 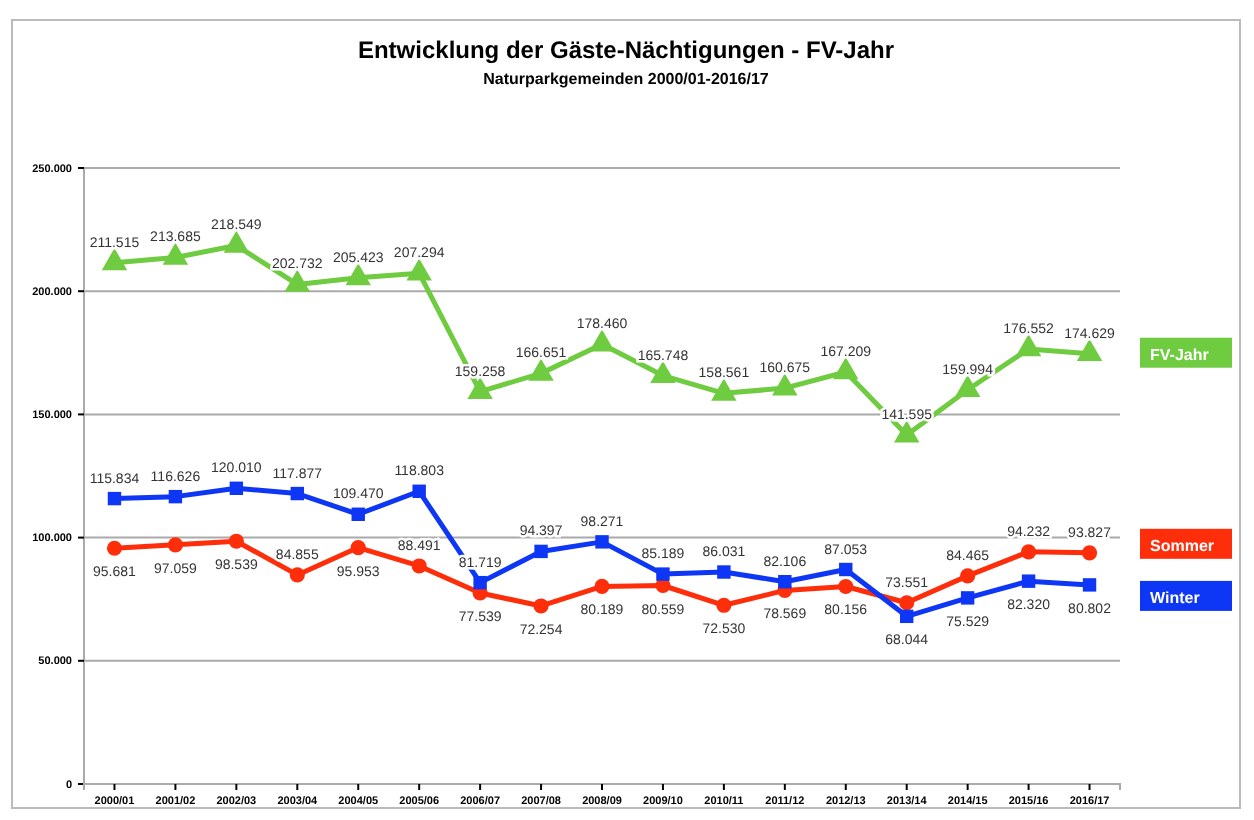 What do you see at coordinates (626, 79) in the screenshot?
I see `chart-subtitle: Naturparkgemeinden 2000/01-2016/17` at bounding box center [626, 79].